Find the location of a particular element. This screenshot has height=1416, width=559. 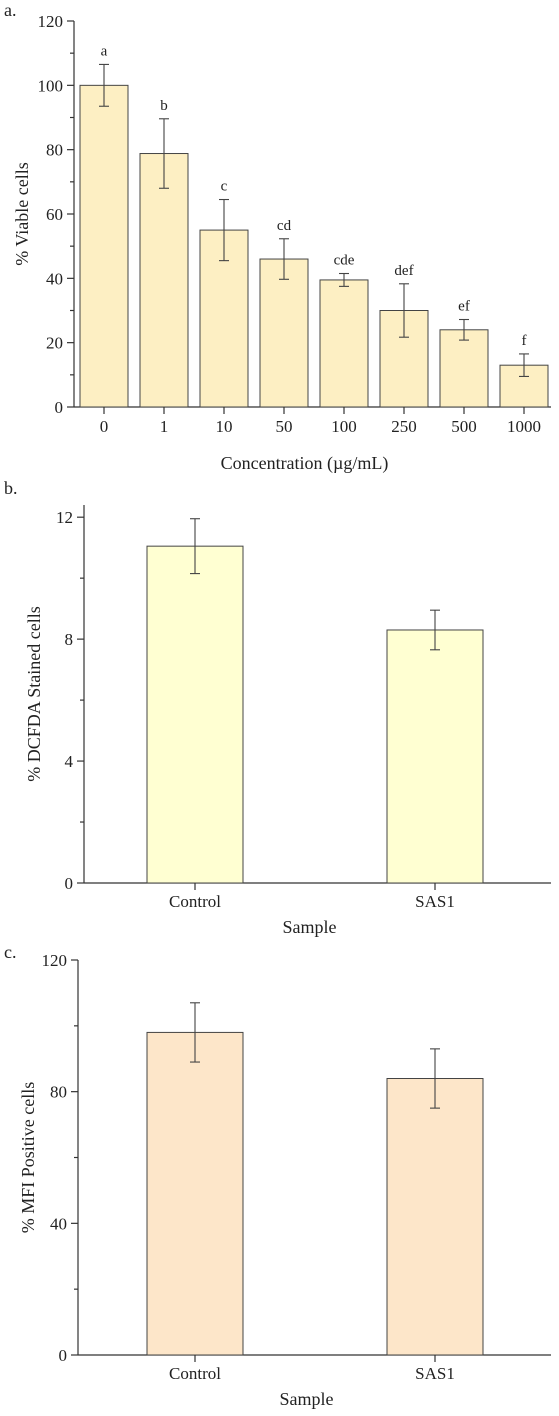

y-axis-title: % DCFDA Stained cells is located at coordinates (34, 694).